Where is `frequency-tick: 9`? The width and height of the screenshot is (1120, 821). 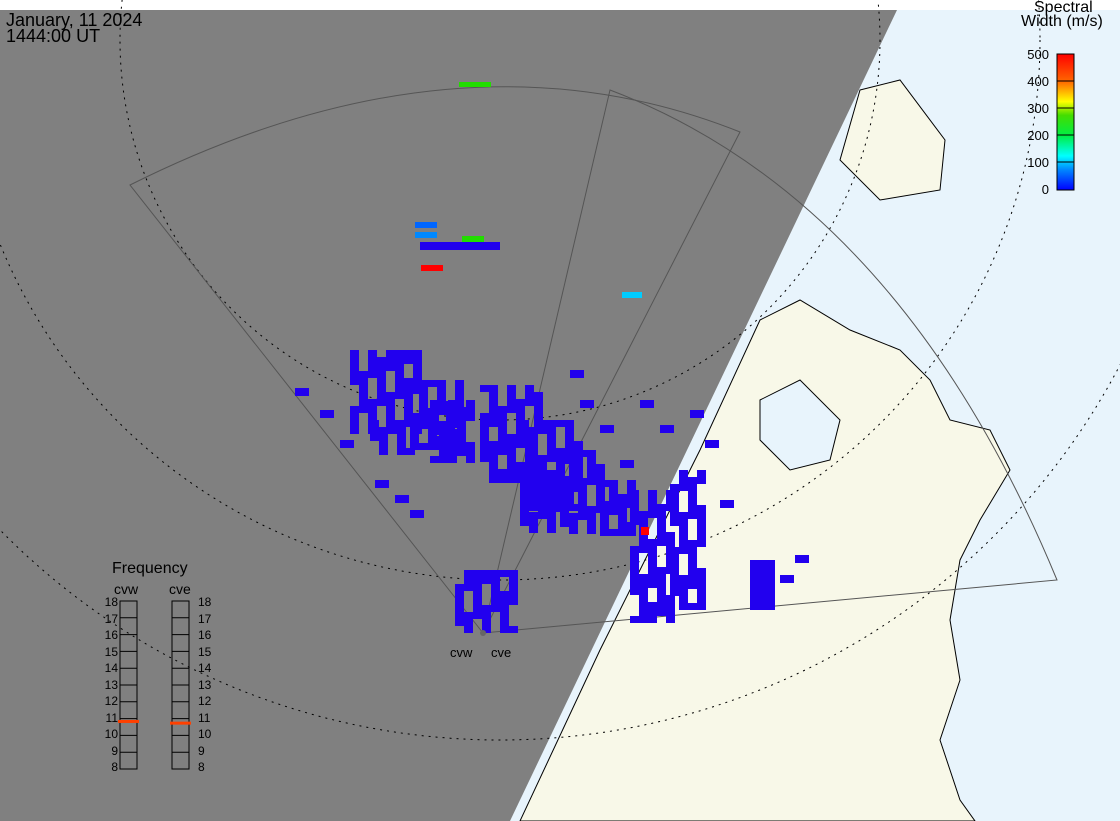
frequency-tick: 9 is located at coordinates (114, 750).